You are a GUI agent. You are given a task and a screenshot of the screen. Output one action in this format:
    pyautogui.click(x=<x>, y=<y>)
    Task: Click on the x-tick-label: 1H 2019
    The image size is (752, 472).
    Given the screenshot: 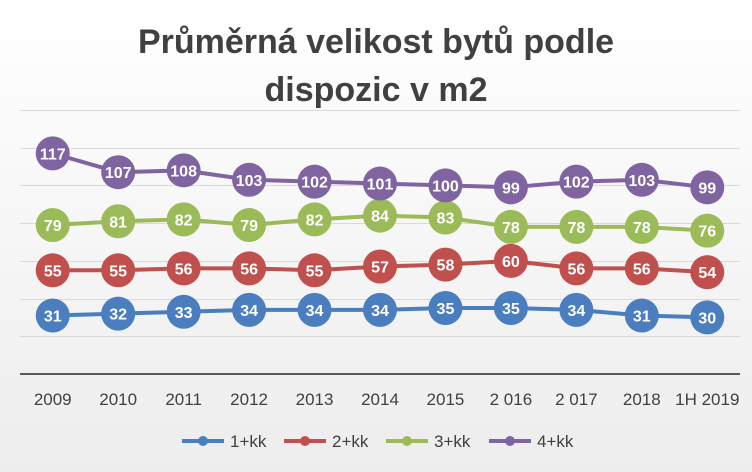 What is the action you would take?
    pyautogui.click(x=707, y=399)
    